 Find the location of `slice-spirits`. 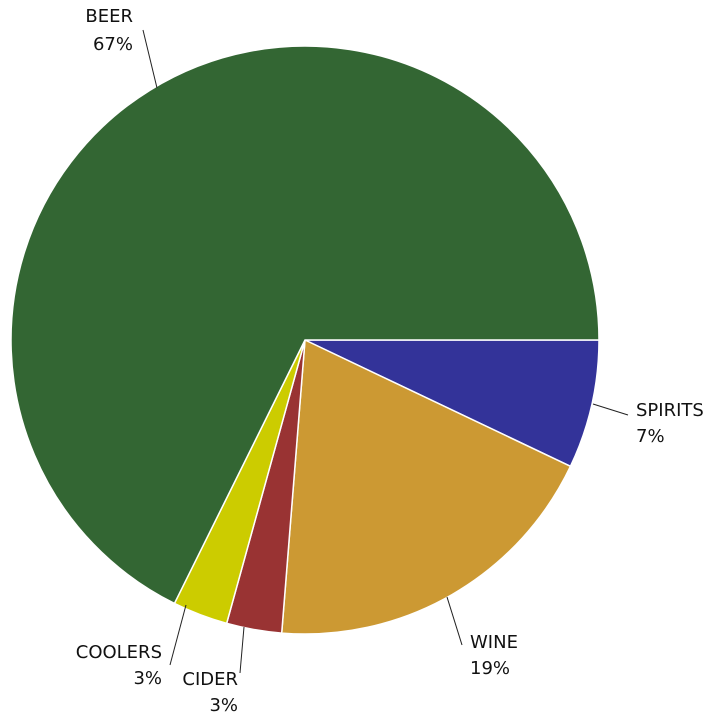

slice-spirits is located at coordinates (452, 403).